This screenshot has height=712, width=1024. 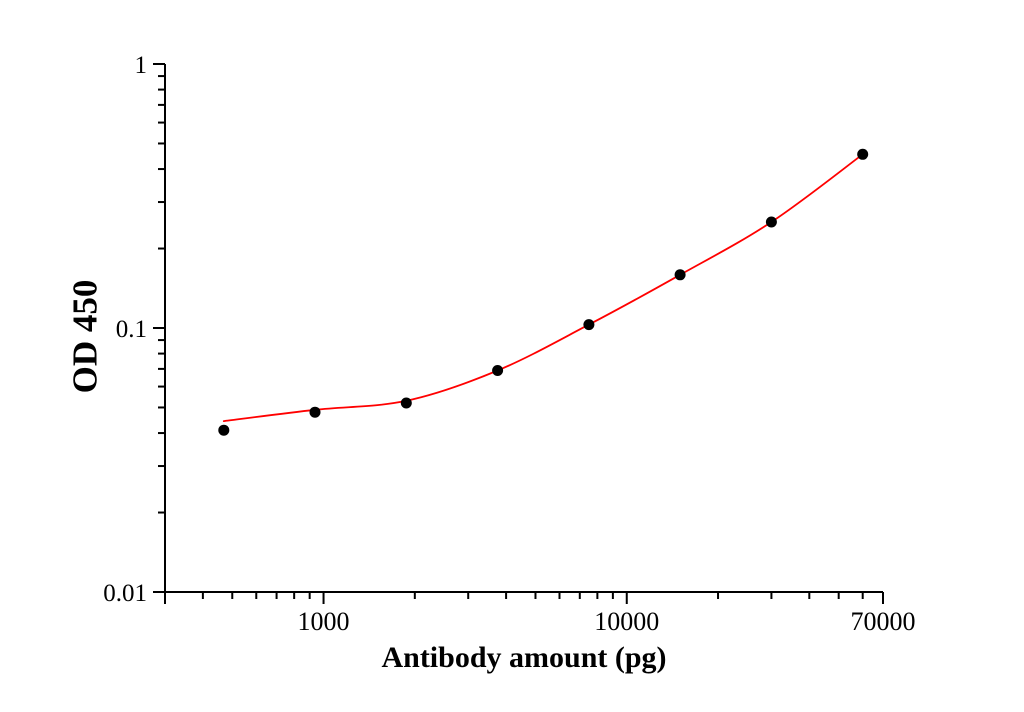 I want to click on y-axis-title: OD 450, so click(x=85, y=336).